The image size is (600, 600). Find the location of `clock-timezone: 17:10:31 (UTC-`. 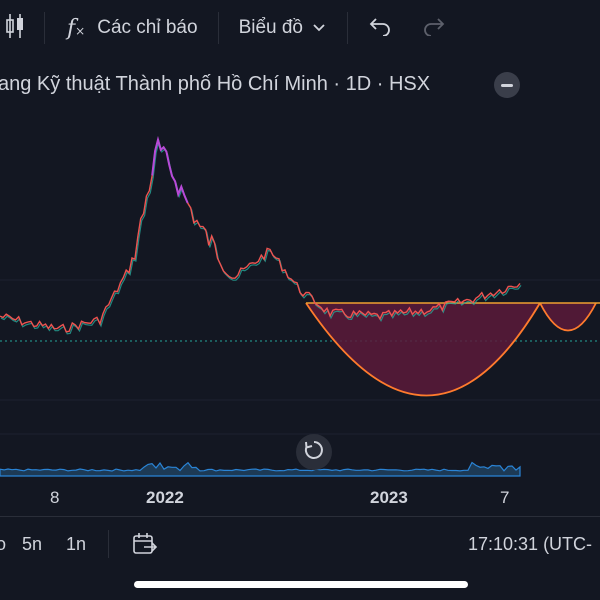

clock-timezone: 17:10:31 (UTC- is located at coordinates (530, 544).